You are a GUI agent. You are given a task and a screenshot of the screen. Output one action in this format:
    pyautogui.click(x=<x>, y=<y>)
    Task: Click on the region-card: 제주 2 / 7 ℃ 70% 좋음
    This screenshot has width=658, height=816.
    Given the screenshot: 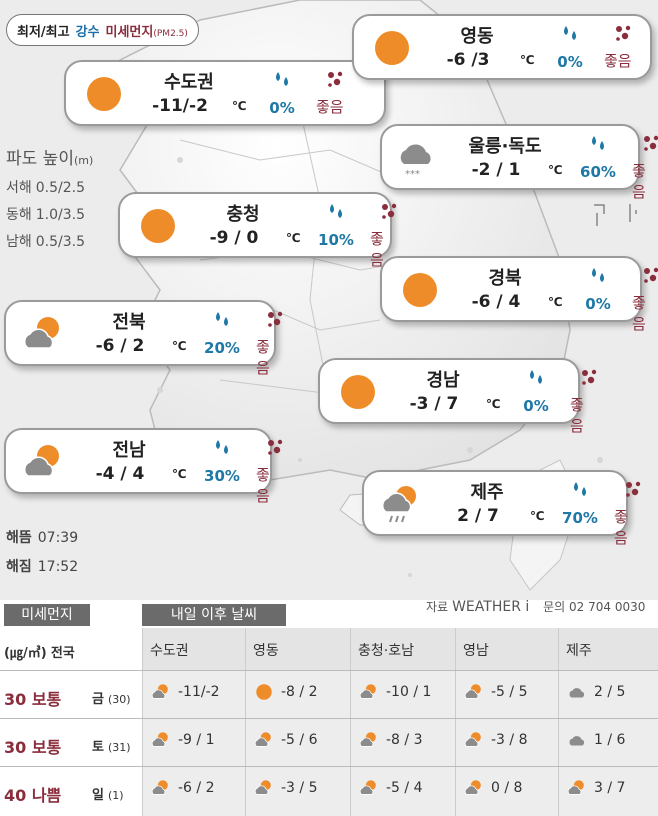 What is the action you would take?
    pyautogui.click(x=495, y=508)
    